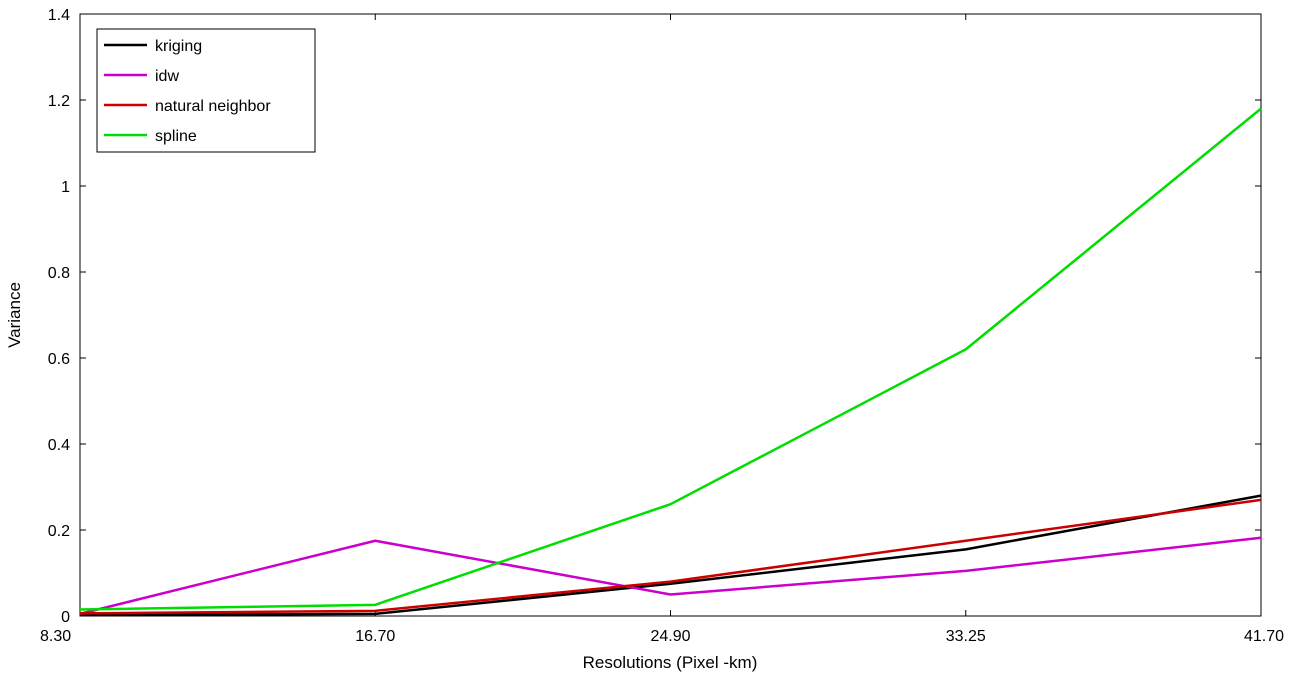 The image size is (1290, 675). I want to click on legend-label: spline, so click(176, 136).